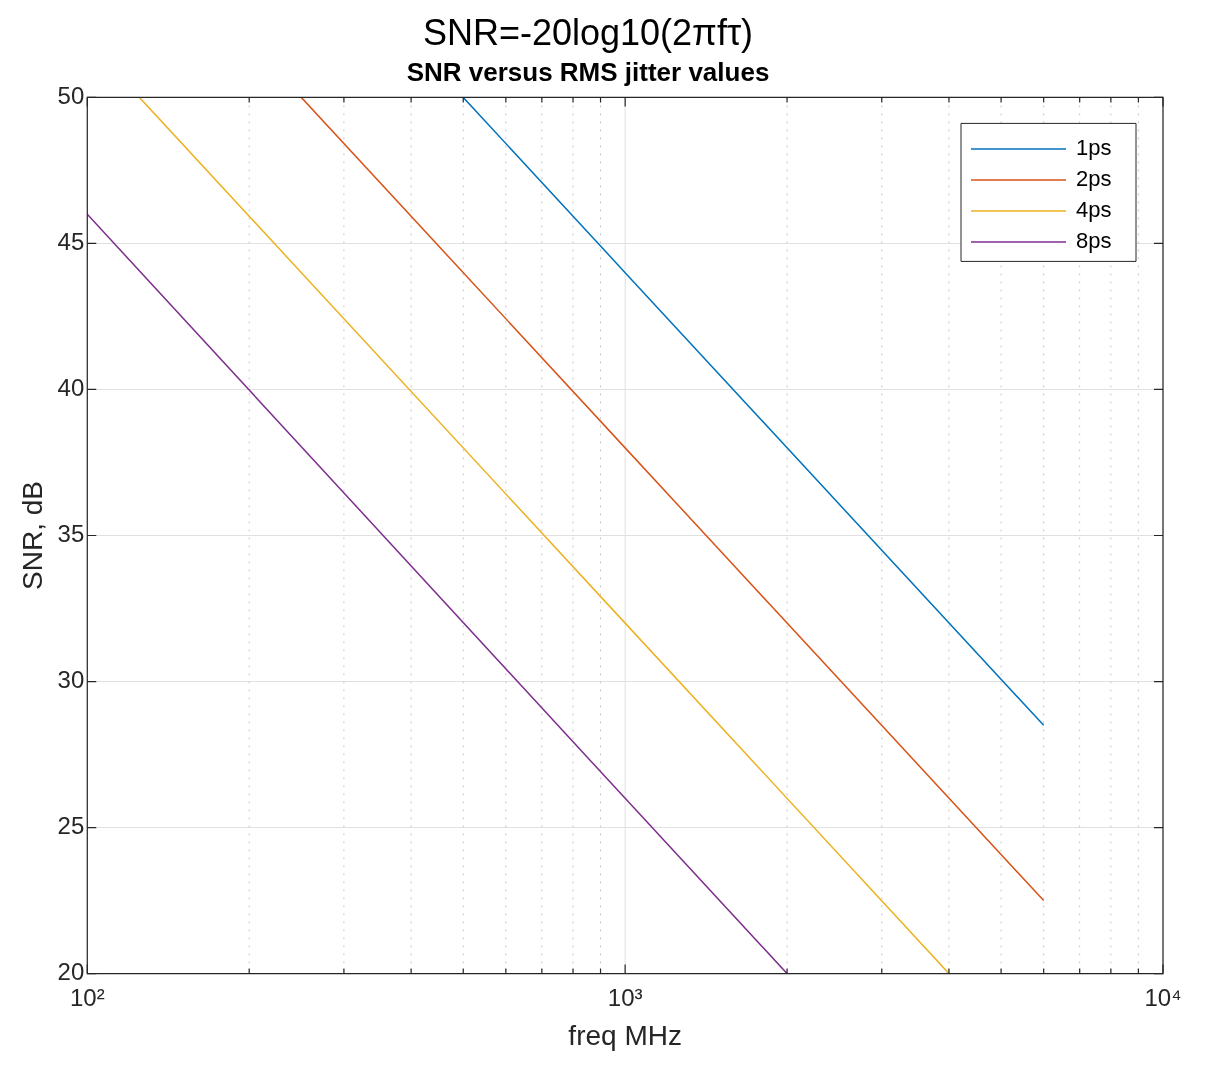  Describe the element at coordinates (71, 826) in the screenshot. I see `y-tick-label: 25` at that location.